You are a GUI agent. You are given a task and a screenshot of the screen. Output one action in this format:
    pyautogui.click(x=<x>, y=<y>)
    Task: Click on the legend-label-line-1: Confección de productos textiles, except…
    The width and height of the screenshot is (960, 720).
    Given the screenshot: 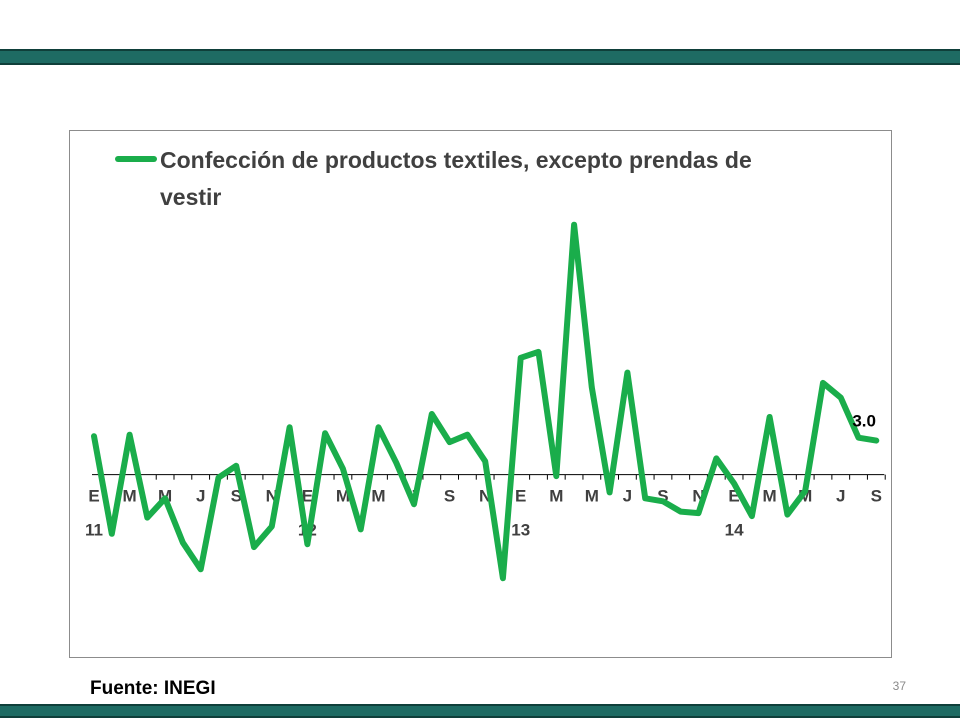 What is the action you would take?
    pyautogui.click(x=456, y=160)
    